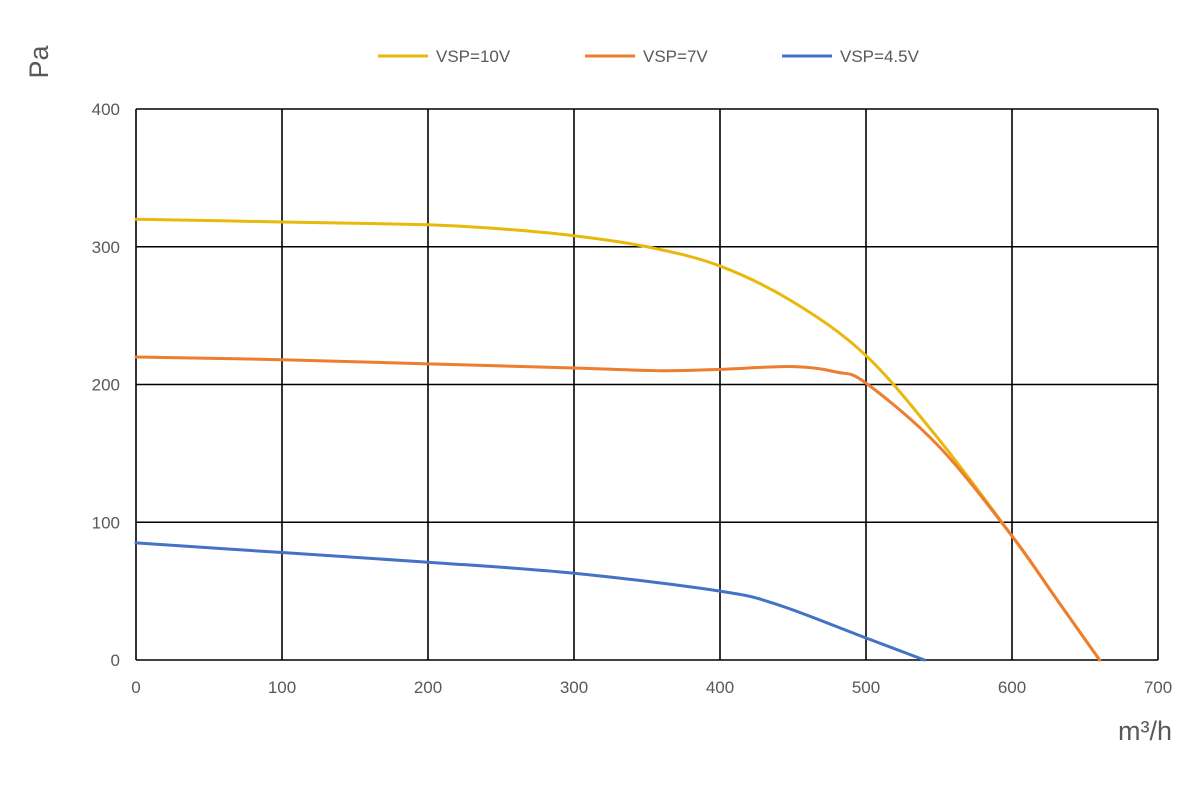  What do you see at coordinates (1145, 731) in the screenshot?
I see `x-axis-title: m³/h` at bounding box center [1145, 731].